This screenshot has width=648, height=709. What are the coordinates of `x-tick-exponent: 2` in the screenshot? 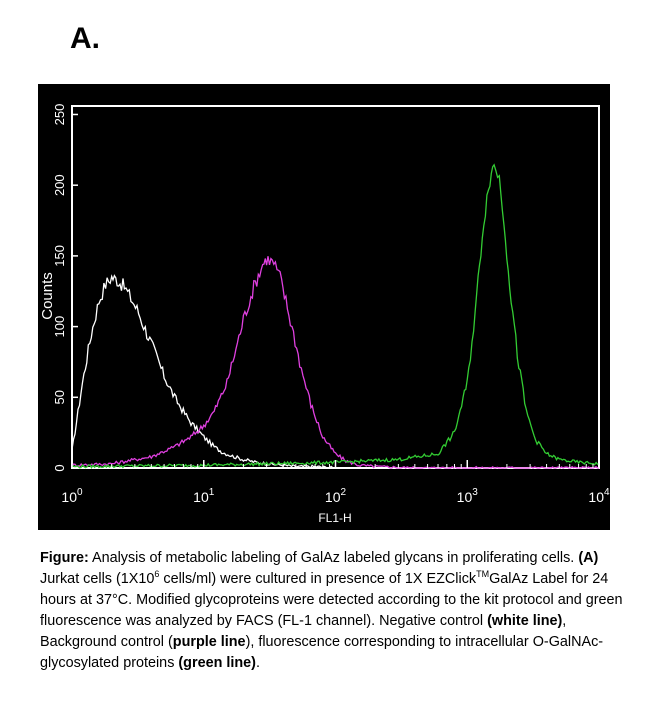 It's located at (344, 492).